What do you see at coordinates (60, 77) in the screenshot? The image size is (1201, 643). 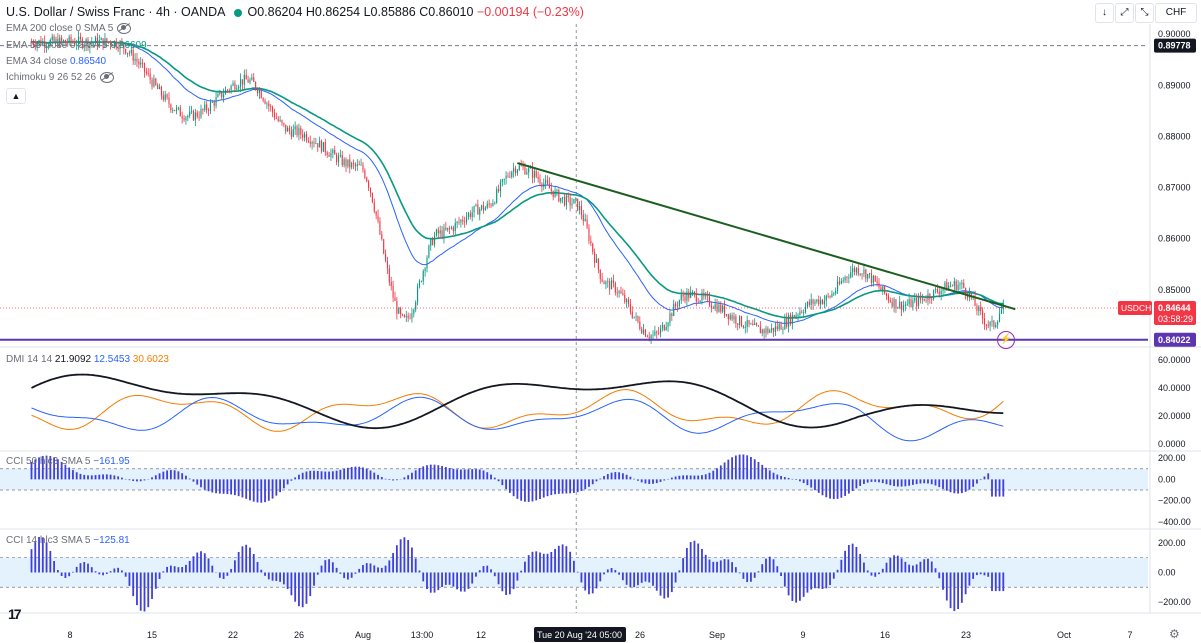 I see `ichimoku-legend: Ichimoku 9 26 52 26` at bounding box center [60, 77].